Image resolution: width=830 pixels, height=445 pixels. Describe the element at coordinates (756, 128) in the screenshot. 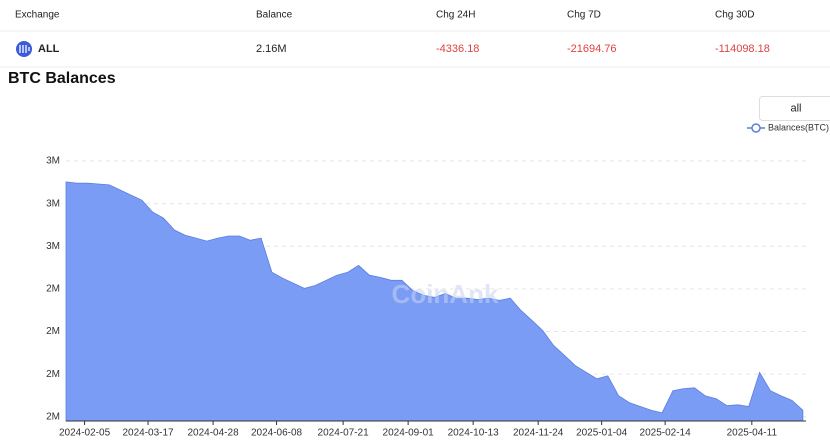

I see `legend-marker` at that location.